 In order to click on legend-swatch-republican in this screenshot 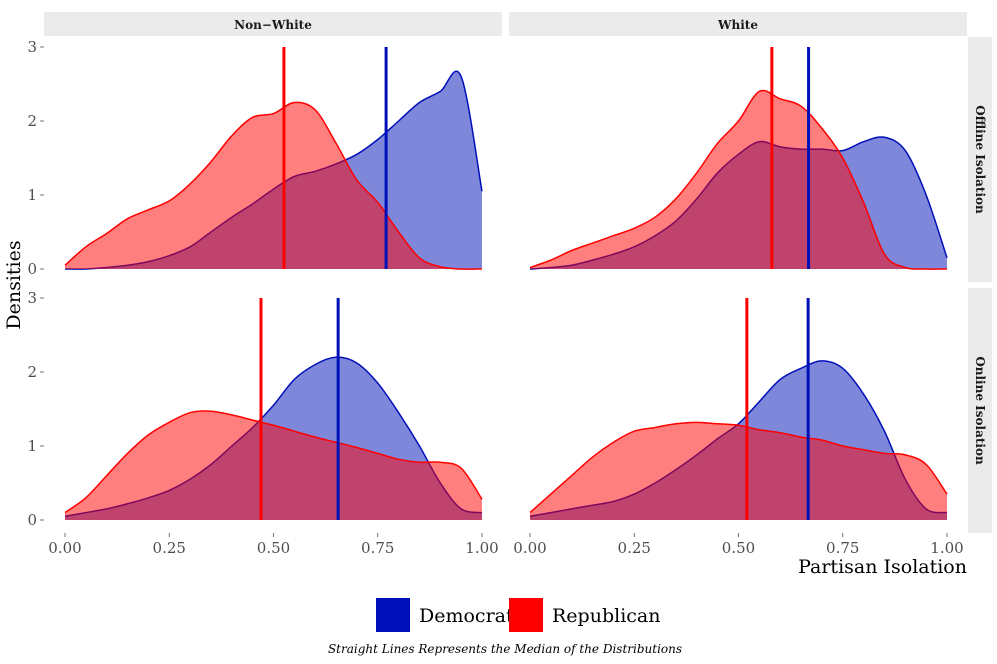, I will do `click(526, 615)`.